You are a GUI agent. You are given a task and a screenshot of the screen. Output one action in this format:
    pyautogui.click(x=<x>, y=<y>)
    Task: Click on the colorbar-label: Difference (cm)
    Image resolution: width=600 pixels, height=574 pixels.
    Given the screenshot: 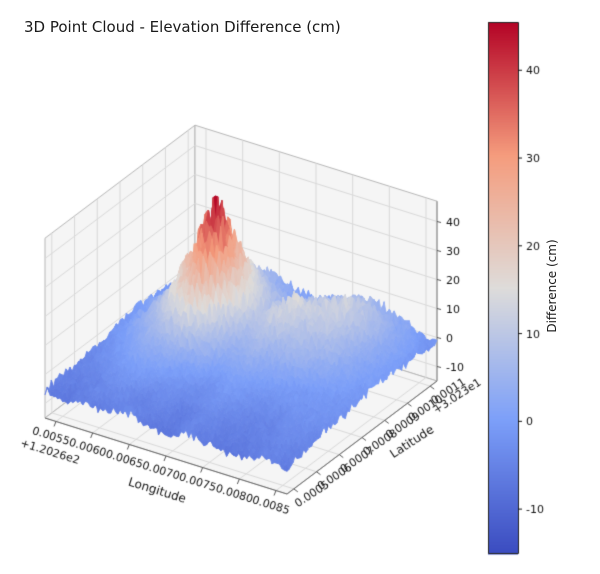 What is the action you would take?
    pyautogui.click(x=552, y=286)
    